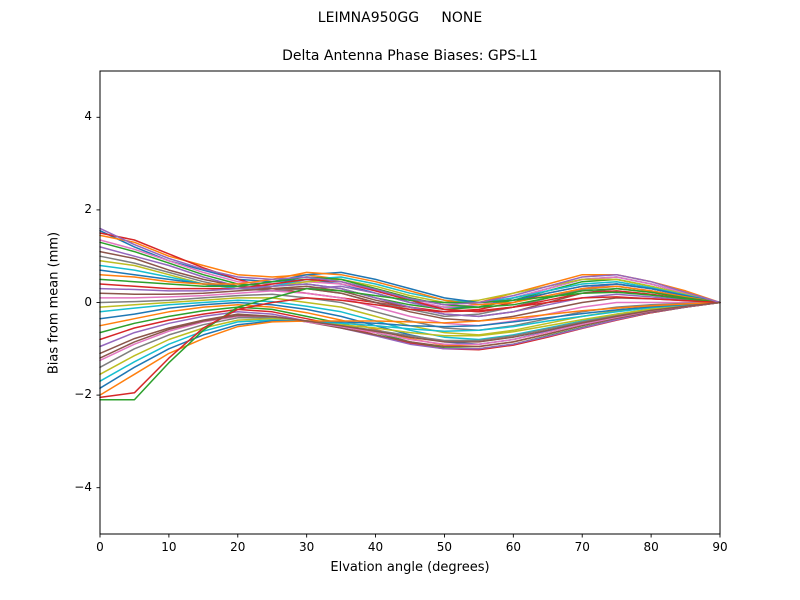 Image resolution: width=800 pixels, height=600 pixels. I want to click on x-tick-label: 40, so click(375, 547).